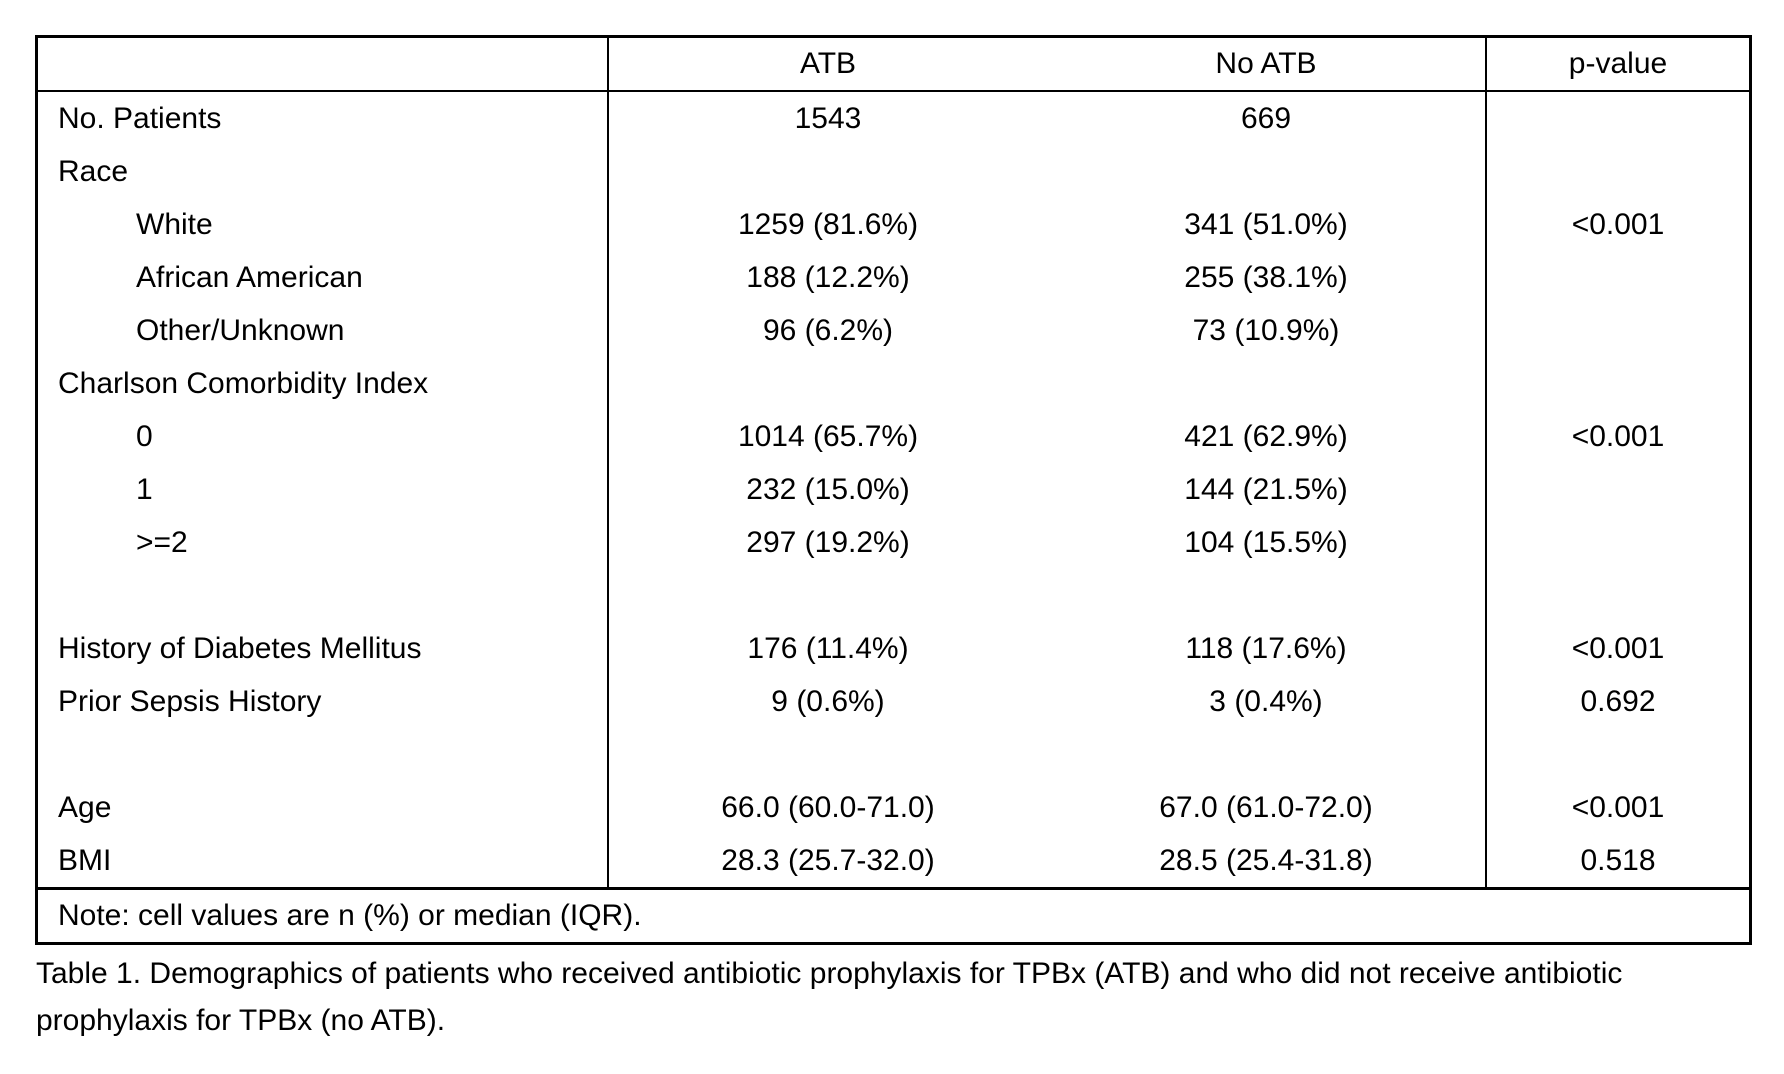 Image resolution: width=1784 pixels, height=1074 pixels. Describe the element at coordinates (1267, 436) in the screenshot. I see `cell-no-atb: 421 (62.9%)` at that location.